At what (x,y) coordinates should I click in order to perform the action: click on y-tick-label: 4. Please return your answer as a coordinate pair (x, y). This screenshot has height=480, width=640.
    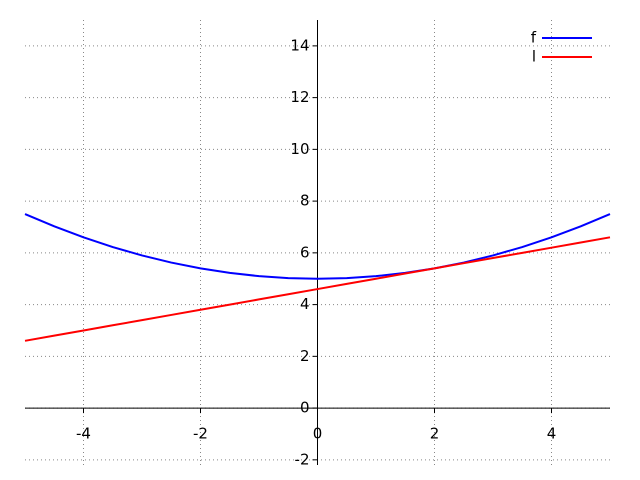
    Looking at the image, I should click on (305, 304).